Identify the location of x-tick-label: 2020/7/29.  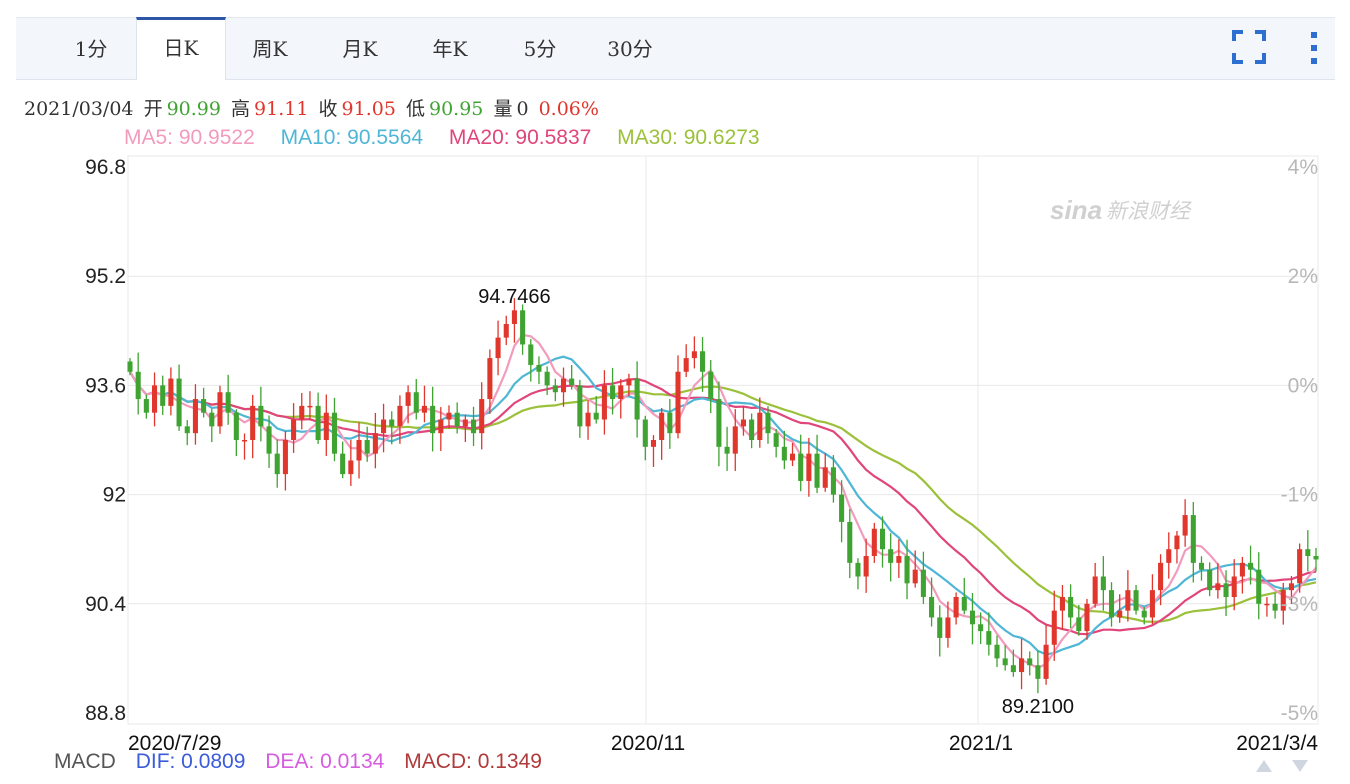
(174, 743).